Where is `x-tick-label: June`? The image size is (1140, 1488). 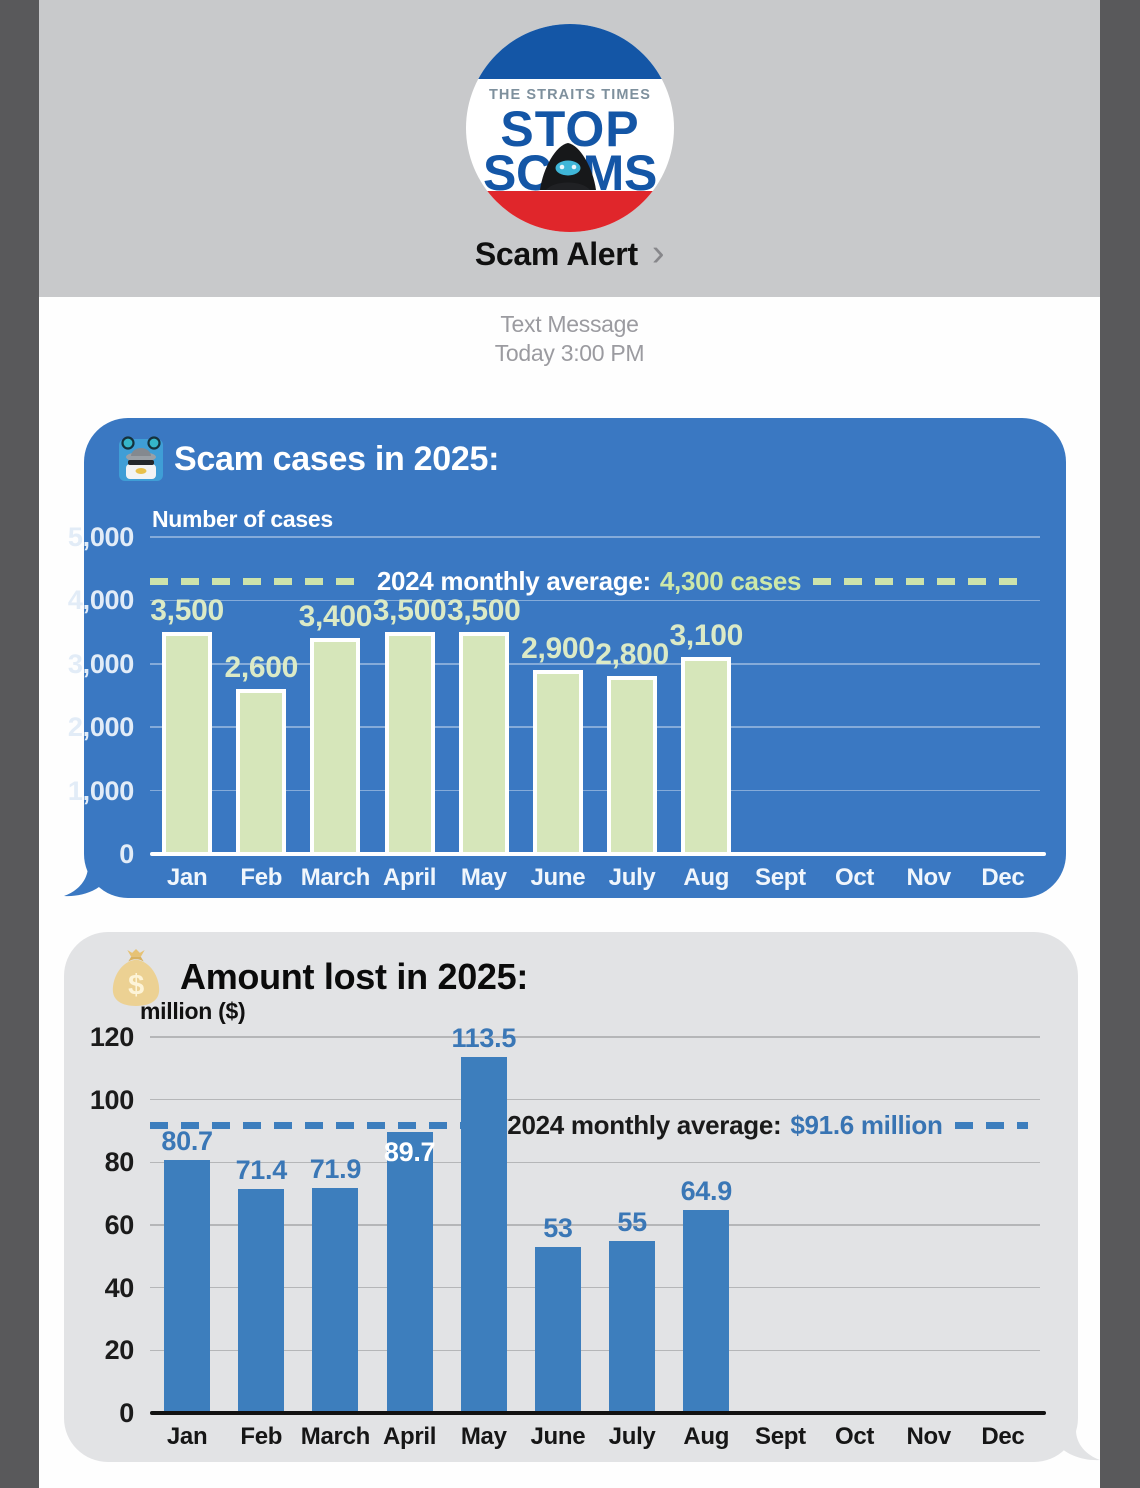
x-tick-label: June is located at coordinates (558, 877).